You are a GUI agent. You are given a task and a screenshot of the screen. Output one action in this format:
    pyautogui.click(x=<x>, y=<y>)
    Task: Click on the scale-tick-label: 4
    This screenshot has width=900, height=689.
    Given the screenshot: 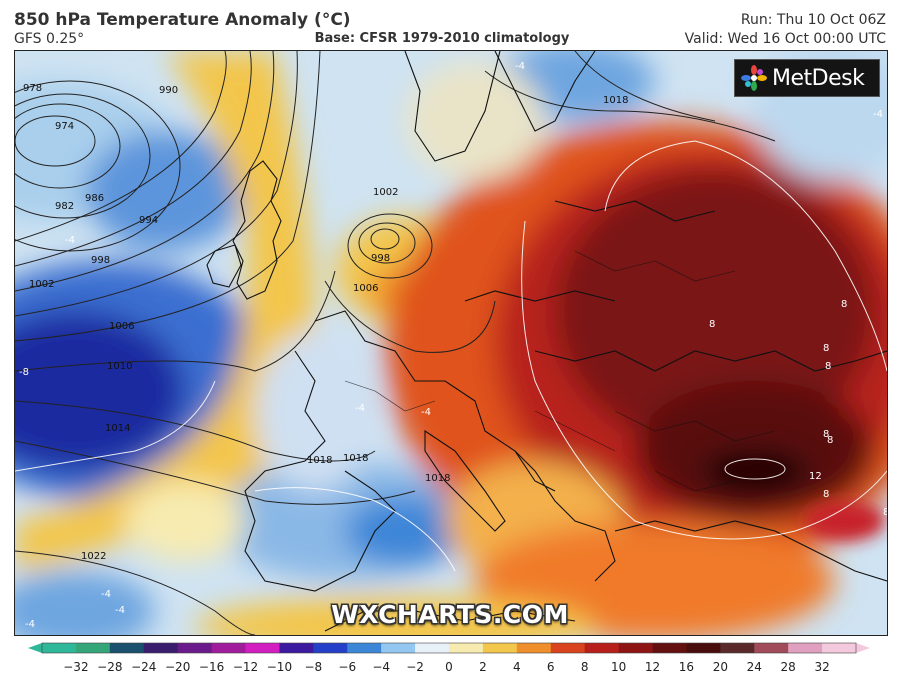 What is the action you would take?
    pyautogui.click(x=517, y=667)
    